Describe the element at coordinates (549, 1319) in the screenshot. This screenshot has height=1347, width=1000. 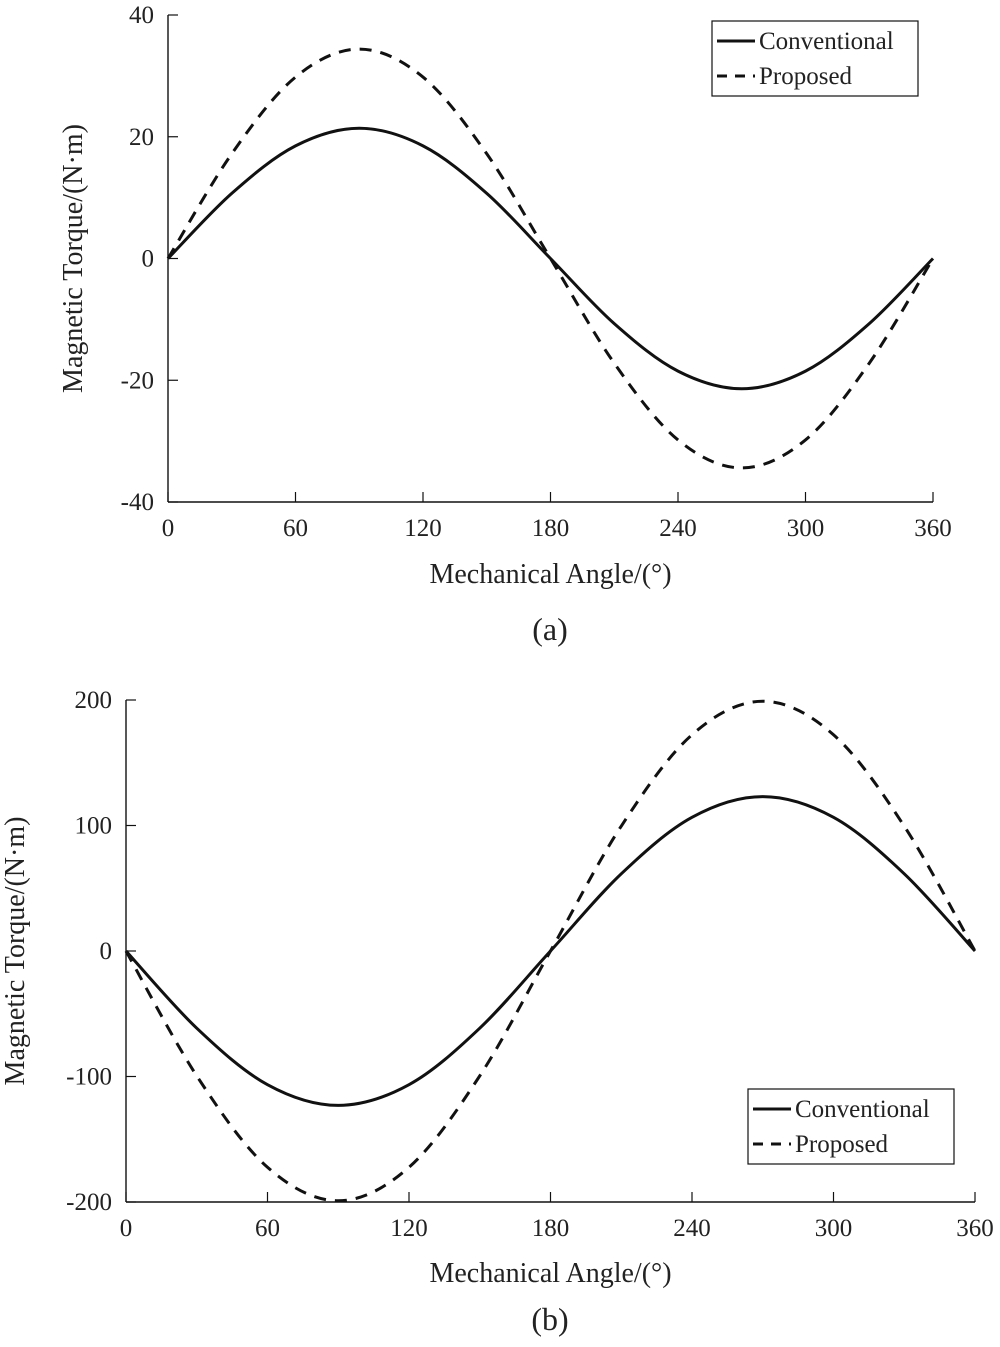
I see `figure-caption: (b)` at that location.